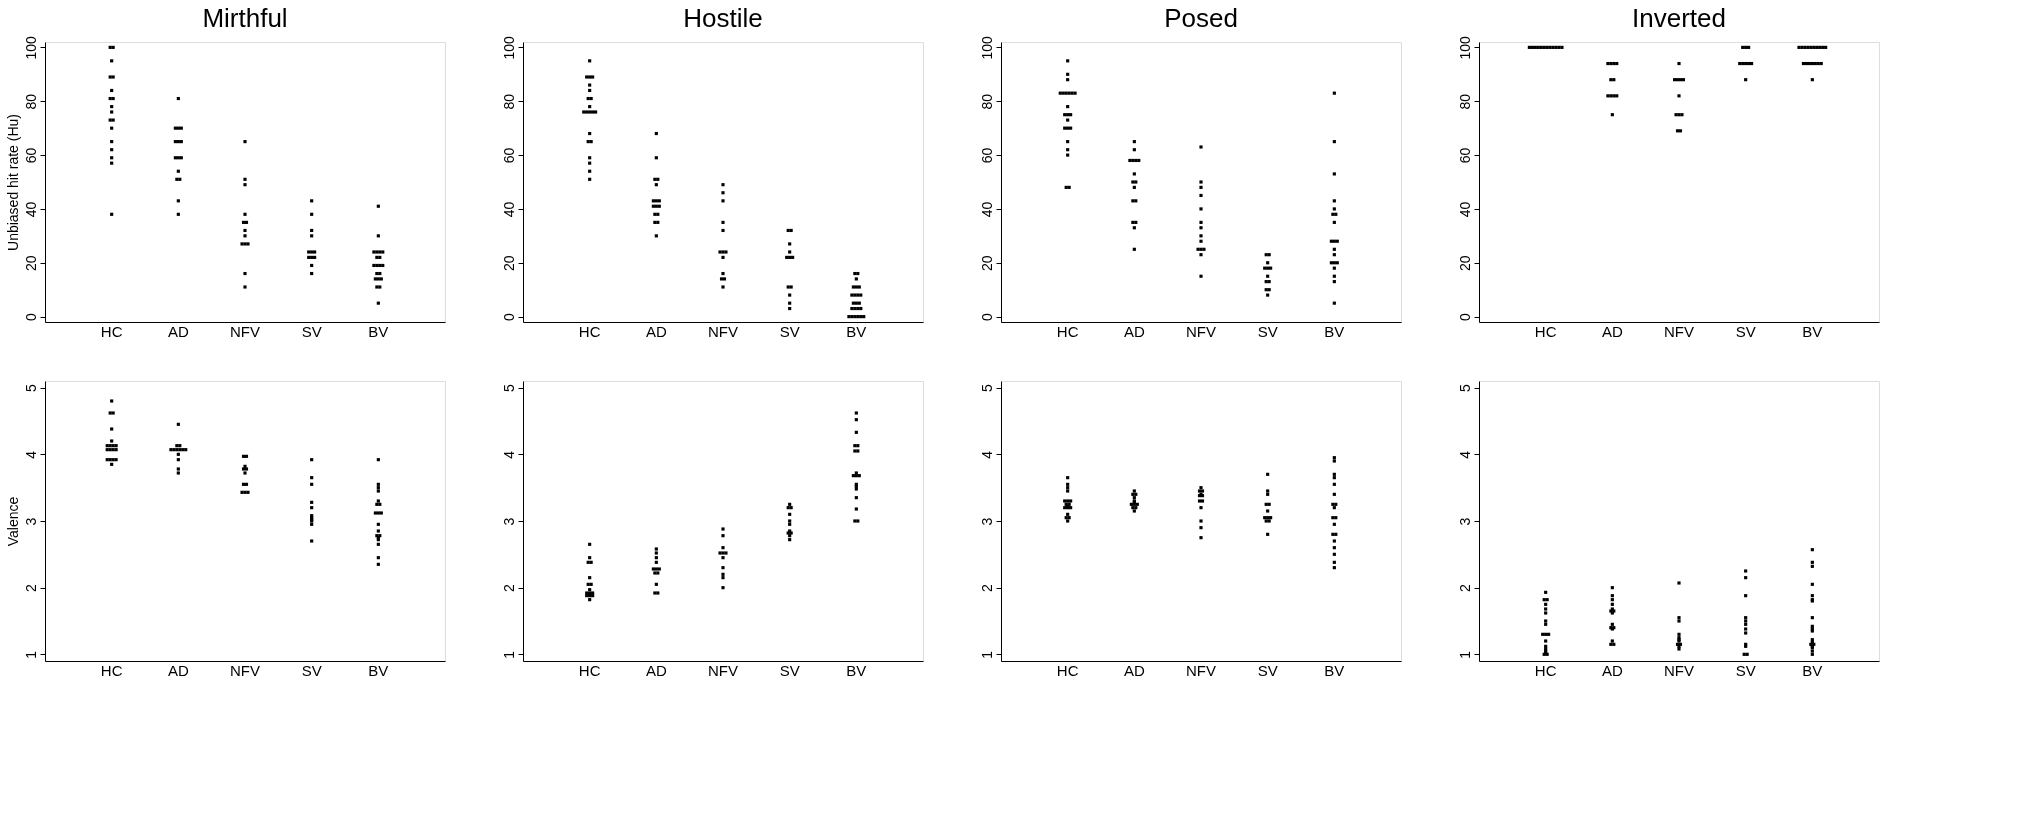 The width and height of the screenshot is (2017, 828). I want to click on chart-title: Hostile, so click(723, 17).